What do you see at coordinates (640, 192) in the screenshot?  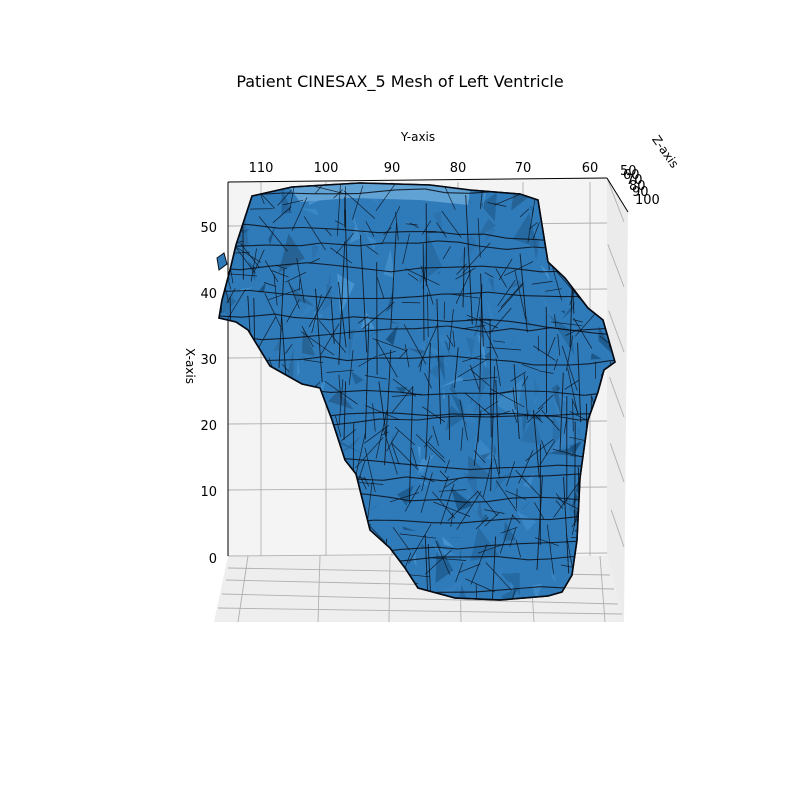 I see `z-tick-label: 90` at bounding box center [640, 192].